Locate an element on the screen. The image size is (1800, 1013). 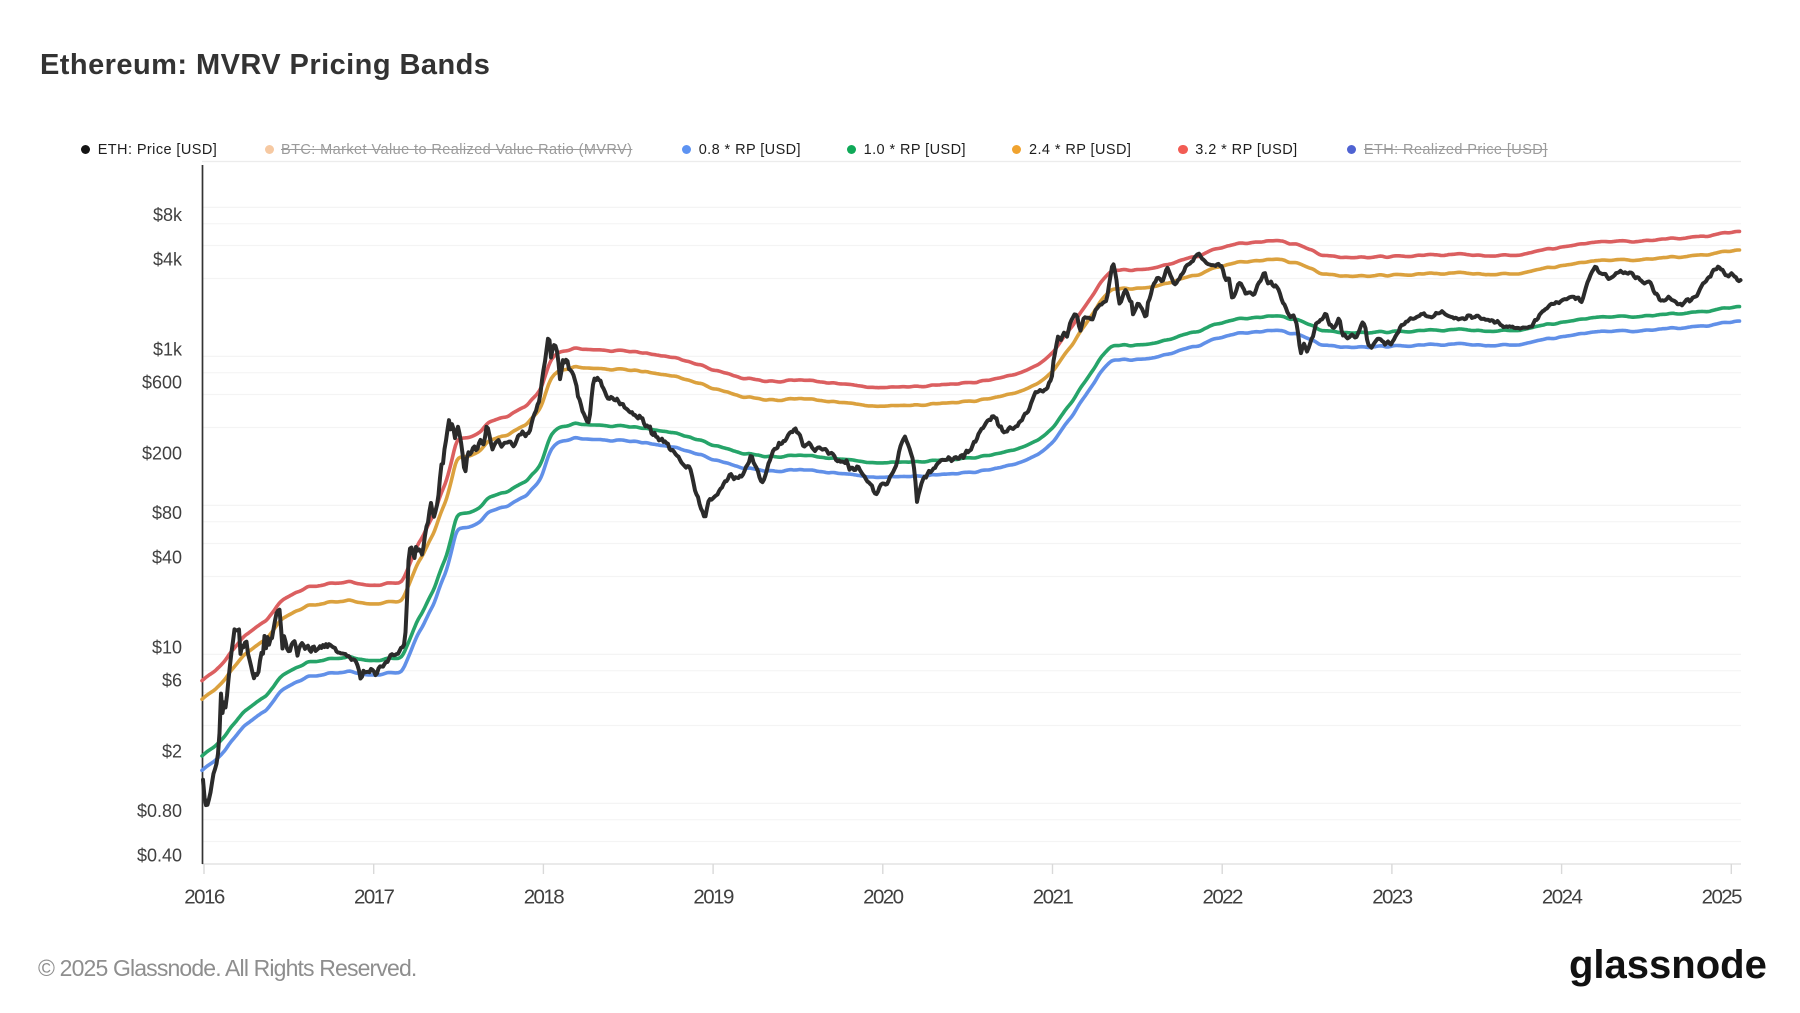
svg-text: 2023 is located at coordinates (1392, 897).